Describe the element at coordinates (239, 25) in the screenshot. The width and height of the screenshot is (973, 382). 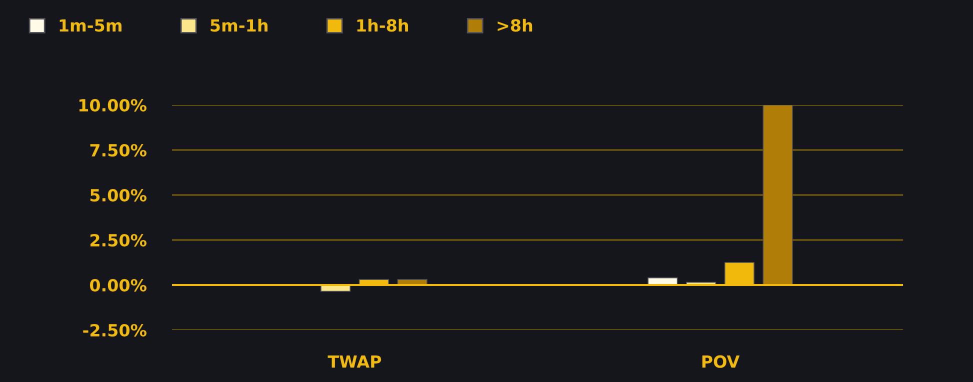
I see `legend-label: 5m-1h` at that location.